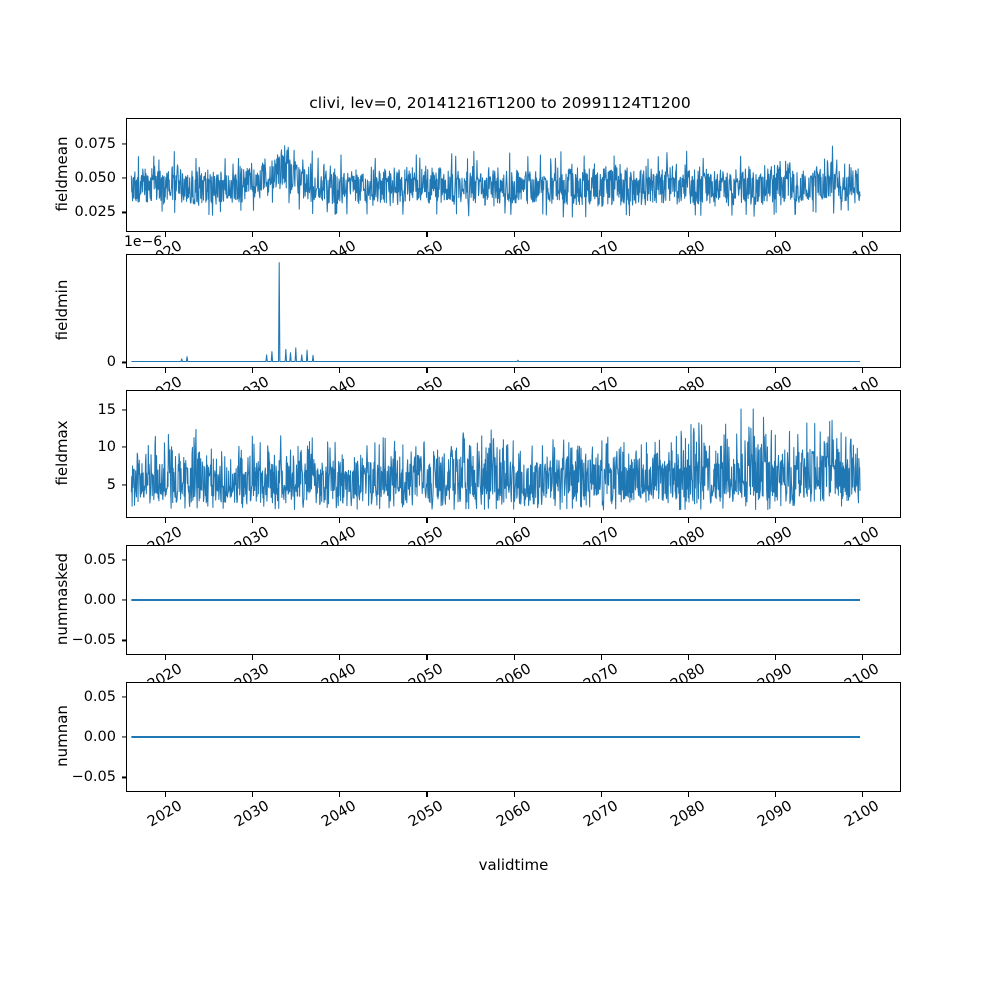 The image size is (1000, 1000). What do you see at coordinates (687, 814) in the screenshot?
I see `x-tick-label: 2080` at bounding box center [687, 814].